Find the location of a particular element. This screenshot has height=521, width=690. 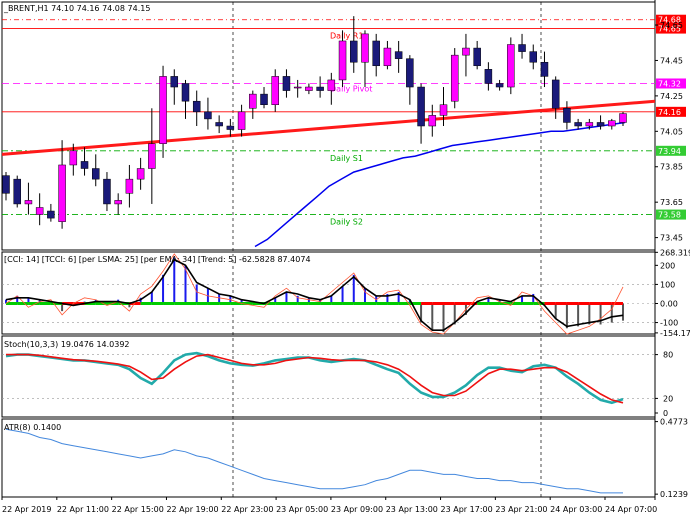

x-tick-label: 23 Apr 17:00 is located at coordinates (467, 509).